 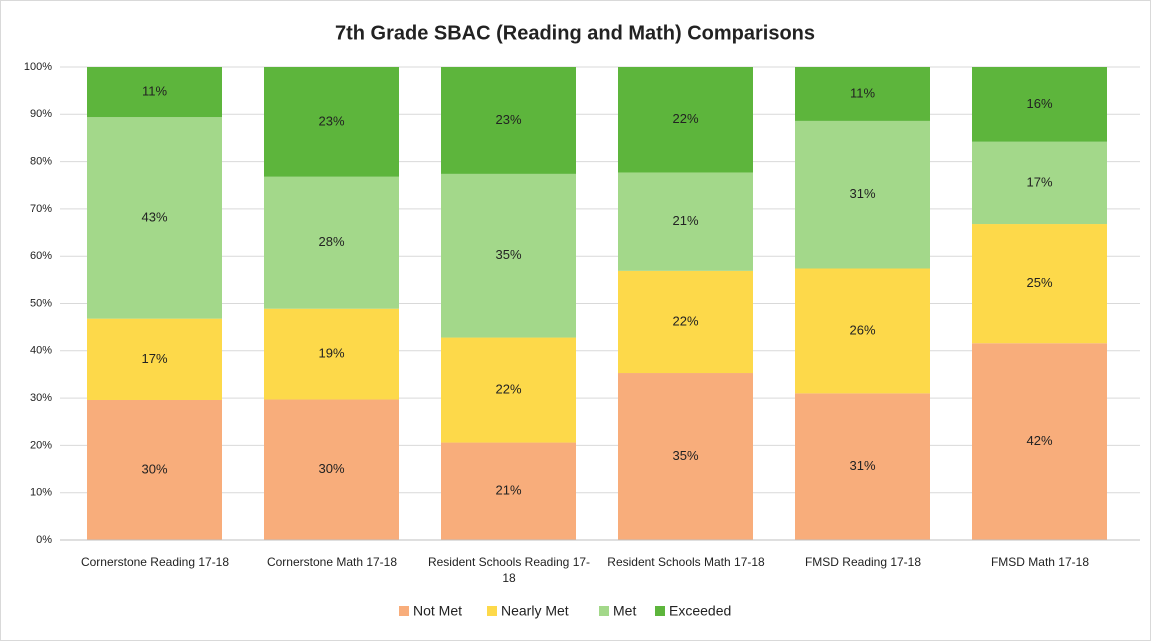 I want to click on y-tick-label: 100%, so click(x=38, y=67).